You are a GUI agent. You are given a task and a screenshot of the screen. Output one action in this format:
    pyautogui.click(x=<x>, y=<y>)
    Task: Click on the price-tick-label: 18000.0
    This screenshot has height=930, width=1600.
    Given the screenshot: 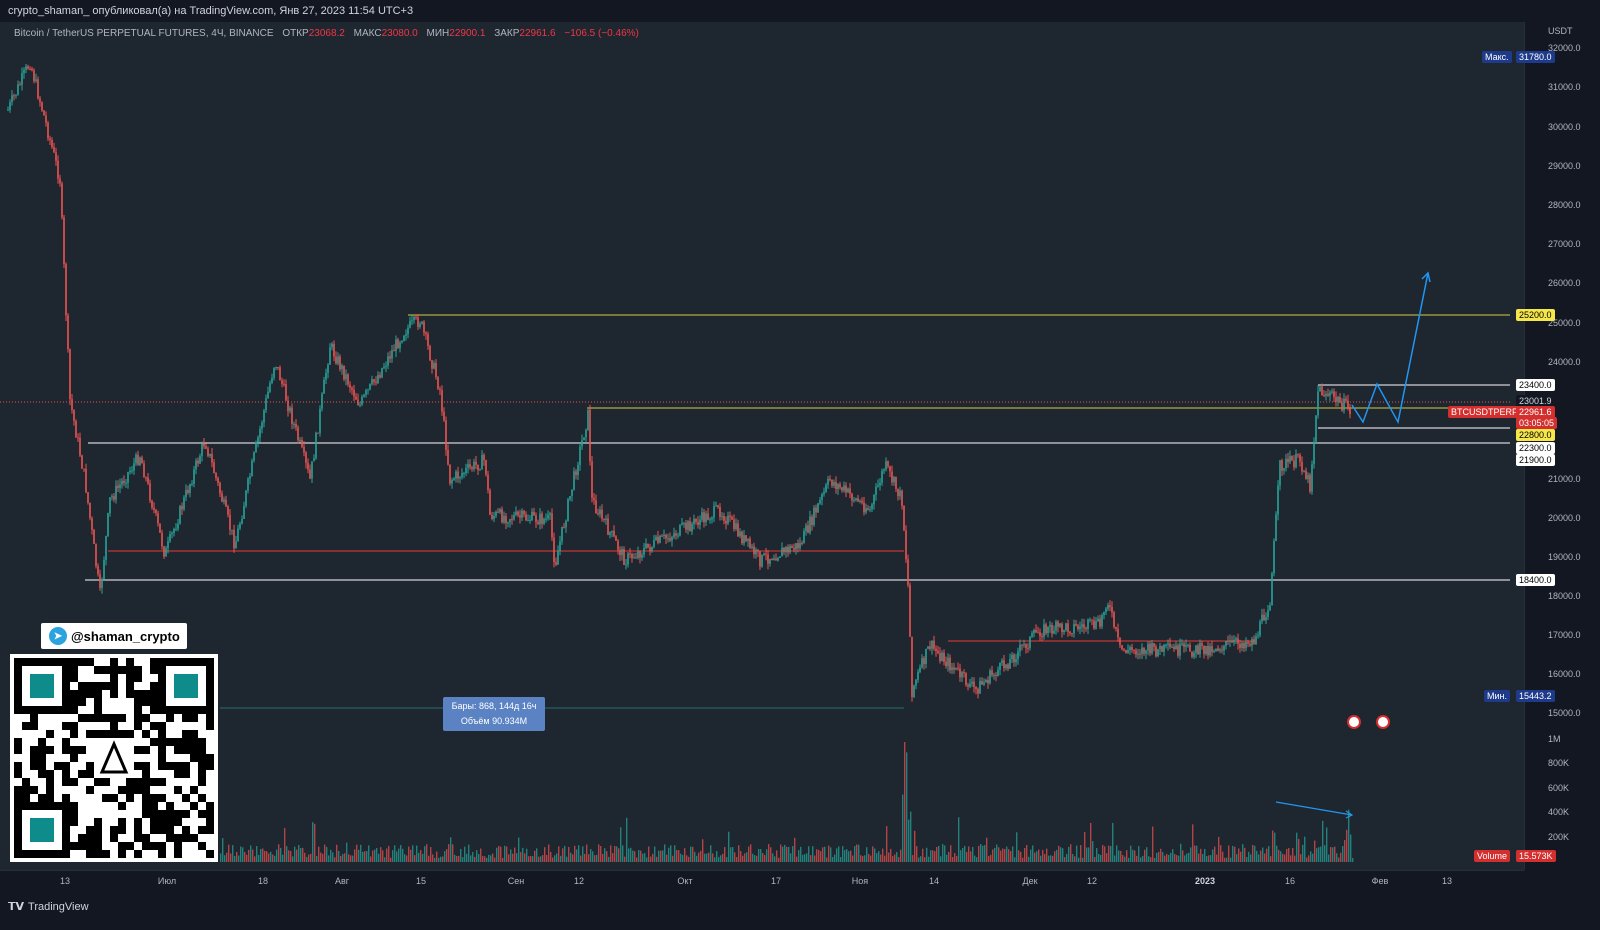 What is the action you would take?
    pyautogui.click(x=1564, y=596)
    